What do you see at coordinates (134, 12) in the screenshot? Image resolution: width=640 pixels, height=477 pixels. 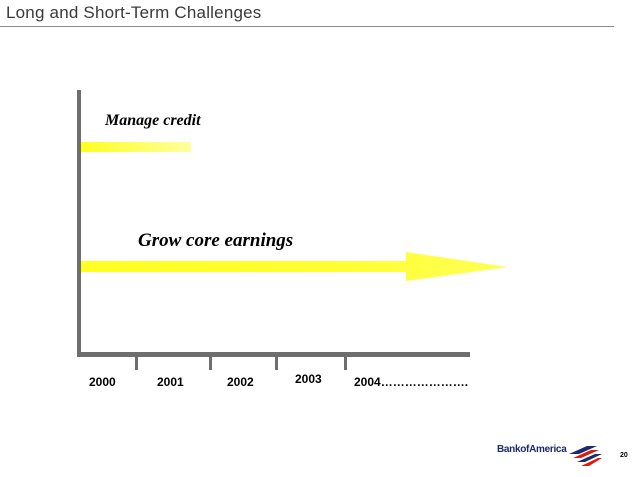 I see `slide-title: Long and Short-Term Challenges` at bounding box center [134, 12].